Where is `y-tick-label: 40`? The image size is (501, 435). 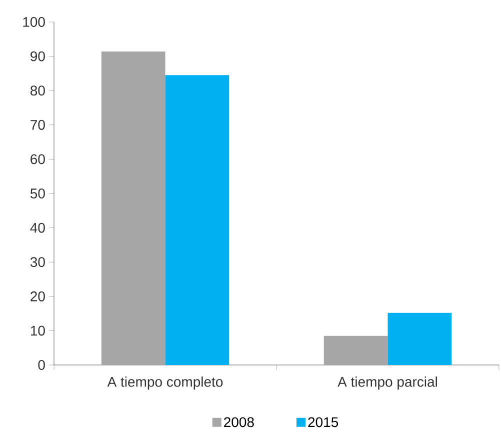
y-tick-label: 40 is located at coordinates (37, 227).